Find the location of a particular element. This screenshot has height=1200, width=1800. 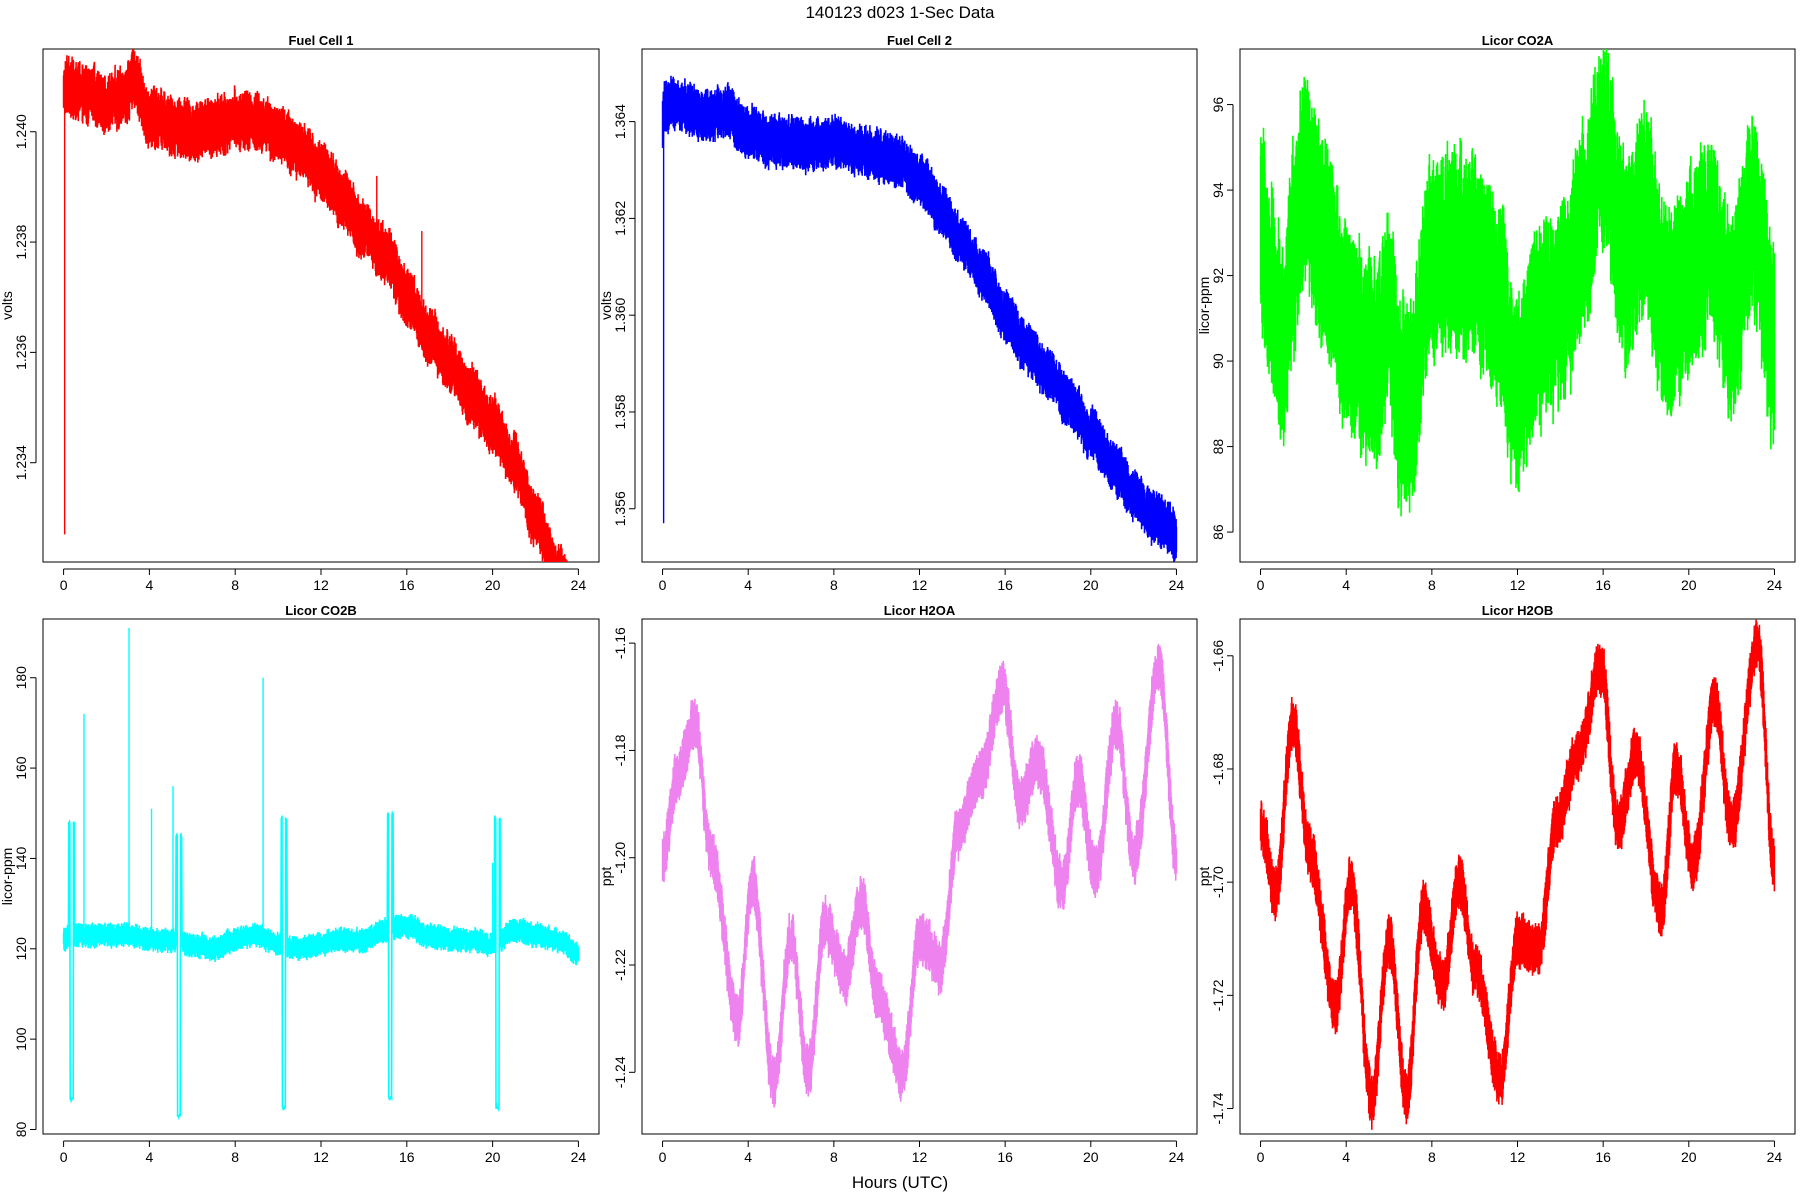

panel-2-x-tick-label: 4 is located at coordinates (748, 585).